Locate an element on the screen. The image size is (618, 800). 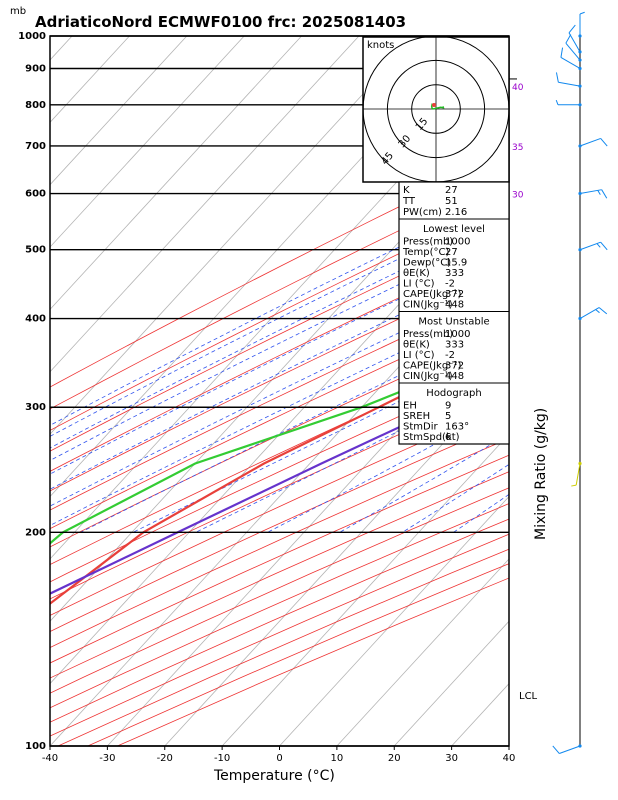
unit-mb-label: mb is located at coordinates (18, 11).